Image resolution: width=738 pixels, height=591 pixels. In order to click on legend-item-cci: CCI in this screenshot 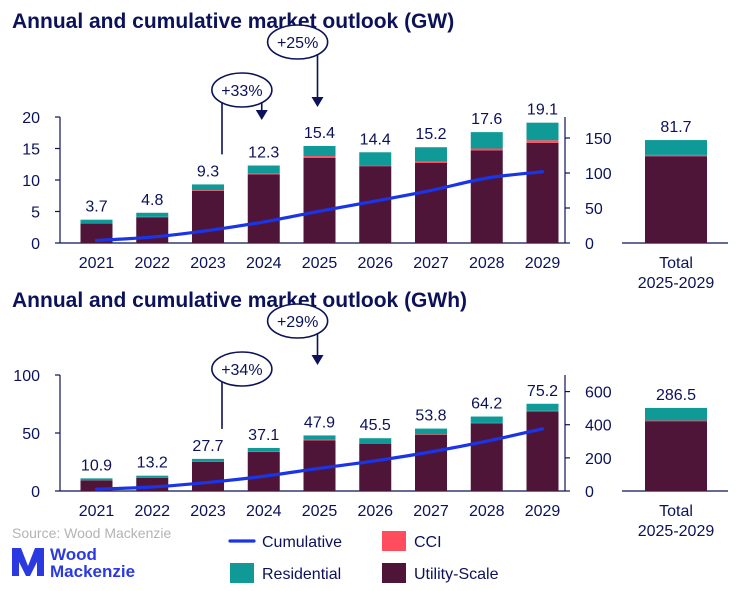, I will do `click(412, 541)`.